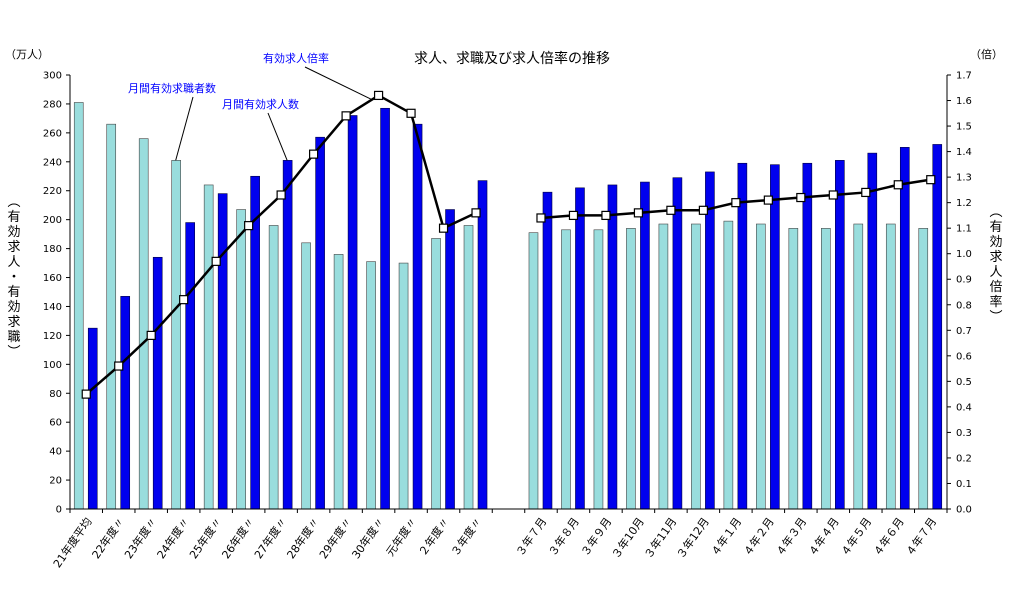 The height and width of the screenshot is (589, 1024). What do you see at coordinates (964, 178) in the screenshot?
I see `right-tick-label: 1.3` at bounding box center [964, 178].